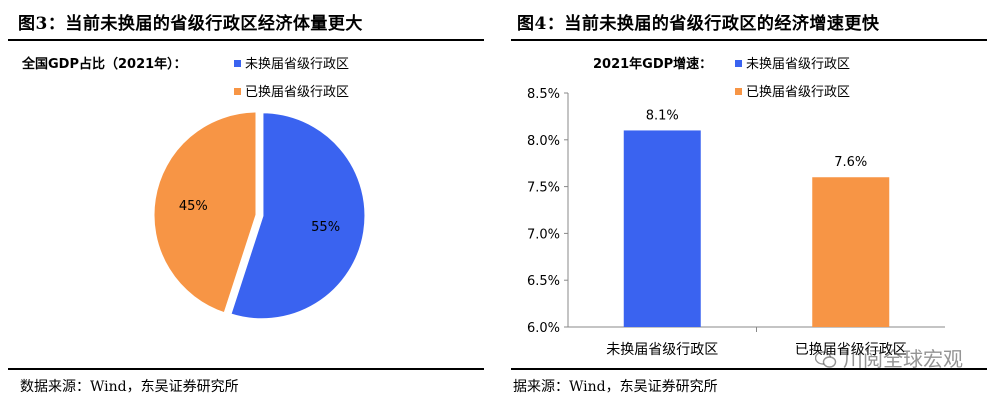  I want to click on figure-4-bottom-rule, so click(749, 369).